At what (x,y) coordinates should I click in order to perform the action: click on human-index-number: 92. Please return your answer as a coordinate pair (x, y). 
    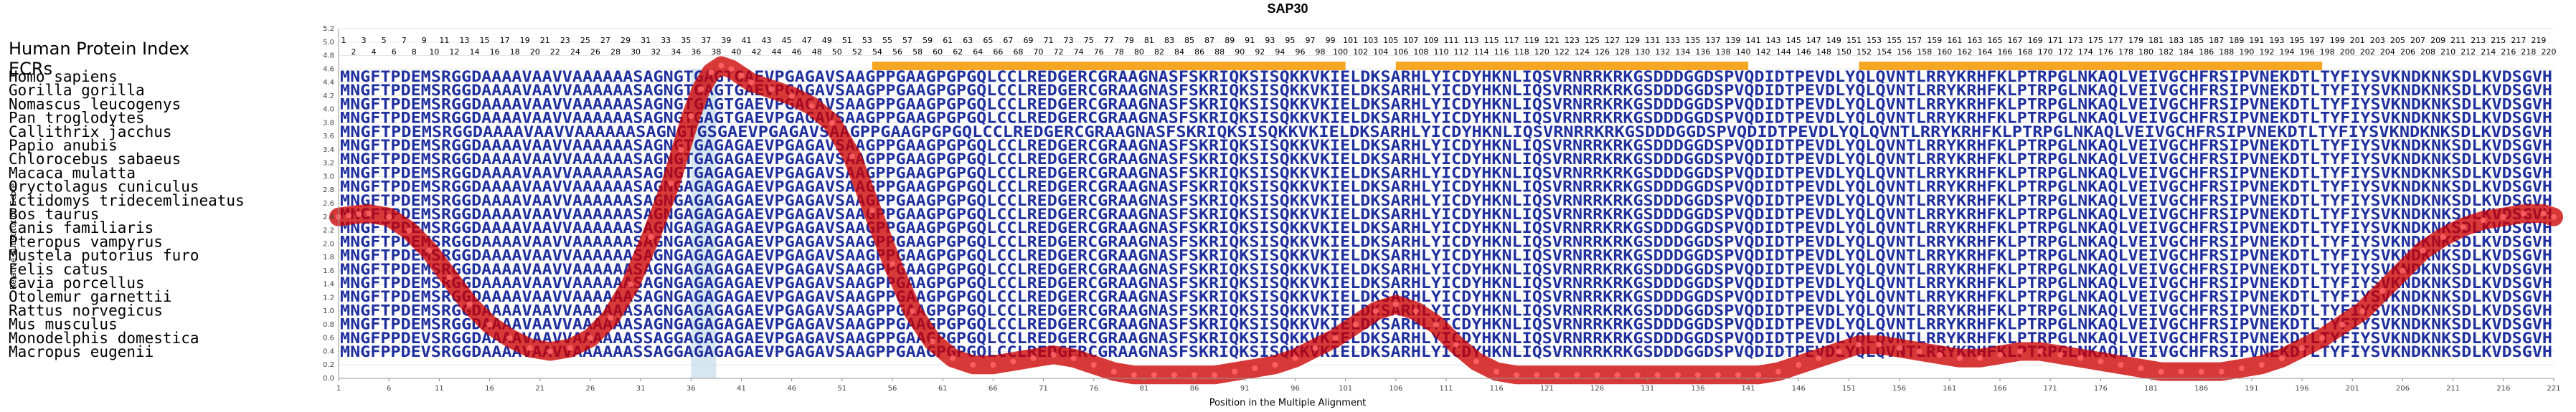
    Looking at the image, I should click on (1260, 52).